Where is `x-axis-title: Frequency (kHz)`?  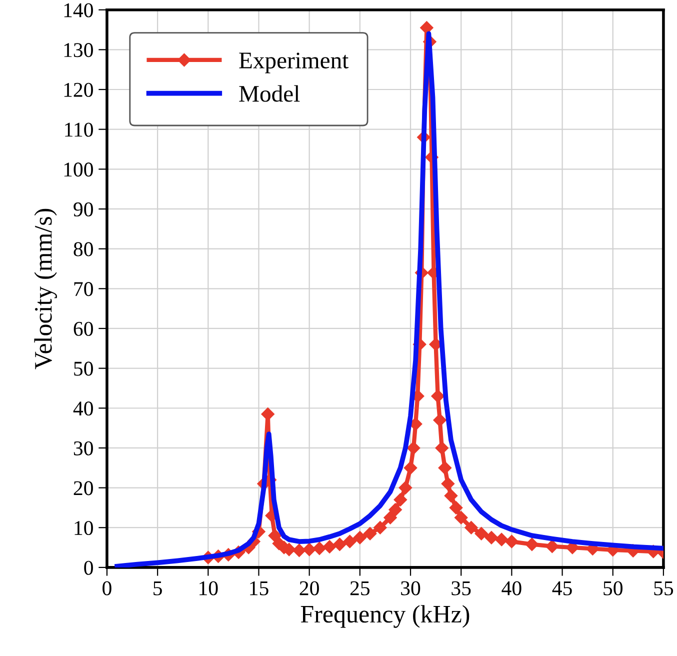
x-axis-title: Frequency (kHz) is located at coordinates (385, 616).